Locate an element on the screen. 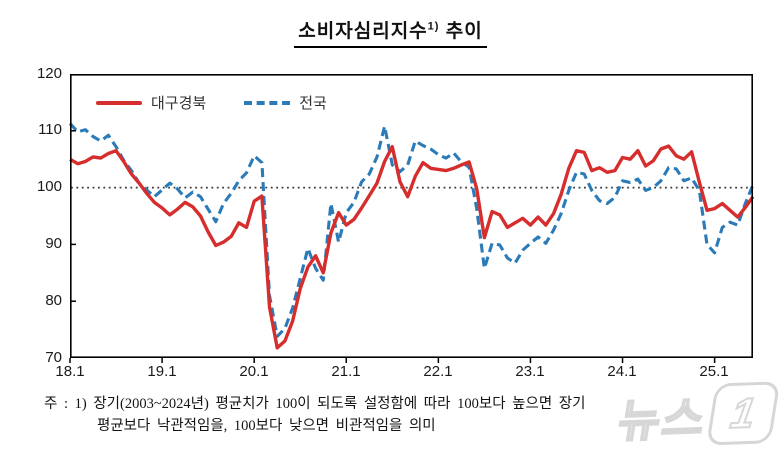 The image size is (781, 460). legend-label: 대구경북 is located at coordinates (179, 103).